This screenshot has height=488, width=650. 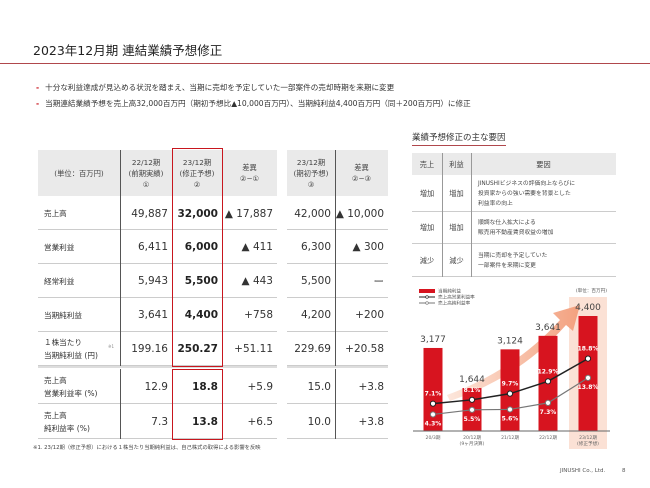 I want to click on table-cell: ▲ 411, so click(x=257, y=247).